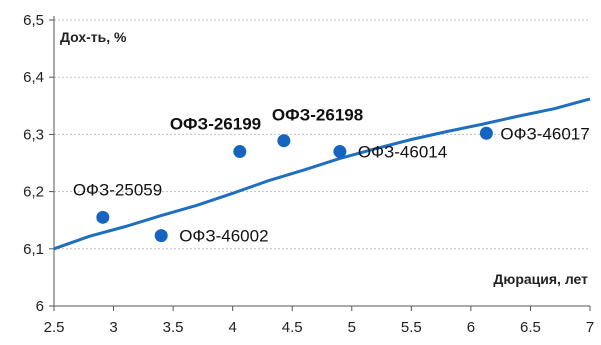 This screenshot has height=345, width=601. What do you see at coordinates (544, 133) in the screenshot?
I see `point-label: ОФЗ-46017` at bounding box center [544, 133].